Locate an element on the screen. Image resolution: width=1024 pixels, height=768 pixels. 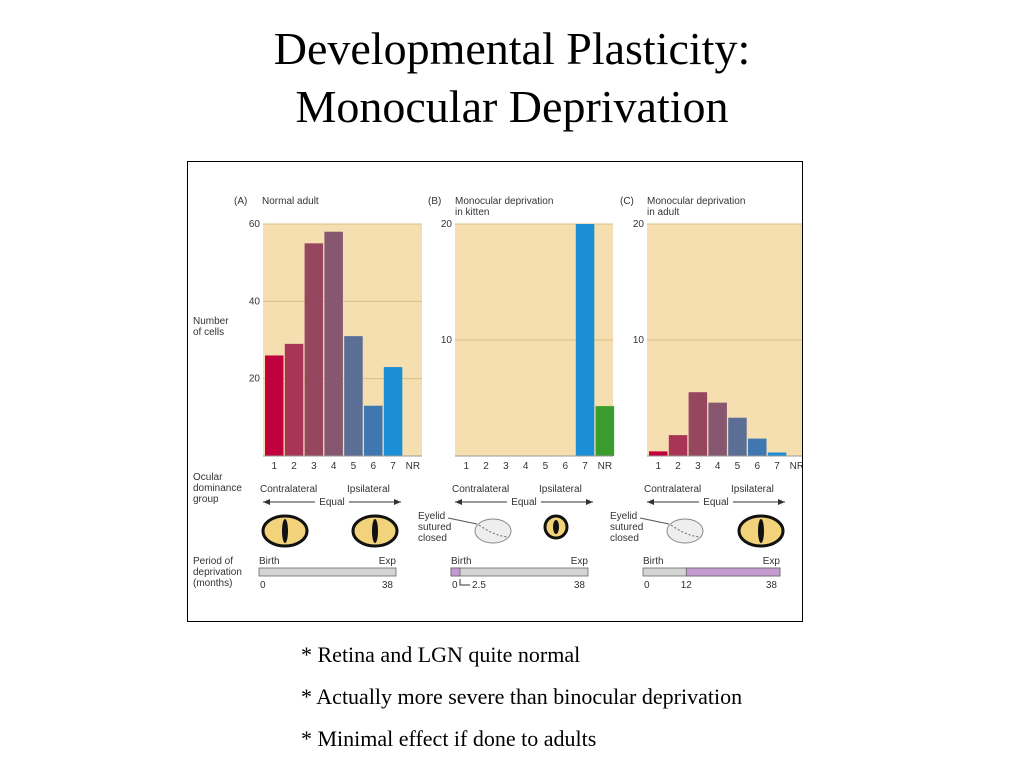
panel-label: (C) is located at coordinates (627, 201).